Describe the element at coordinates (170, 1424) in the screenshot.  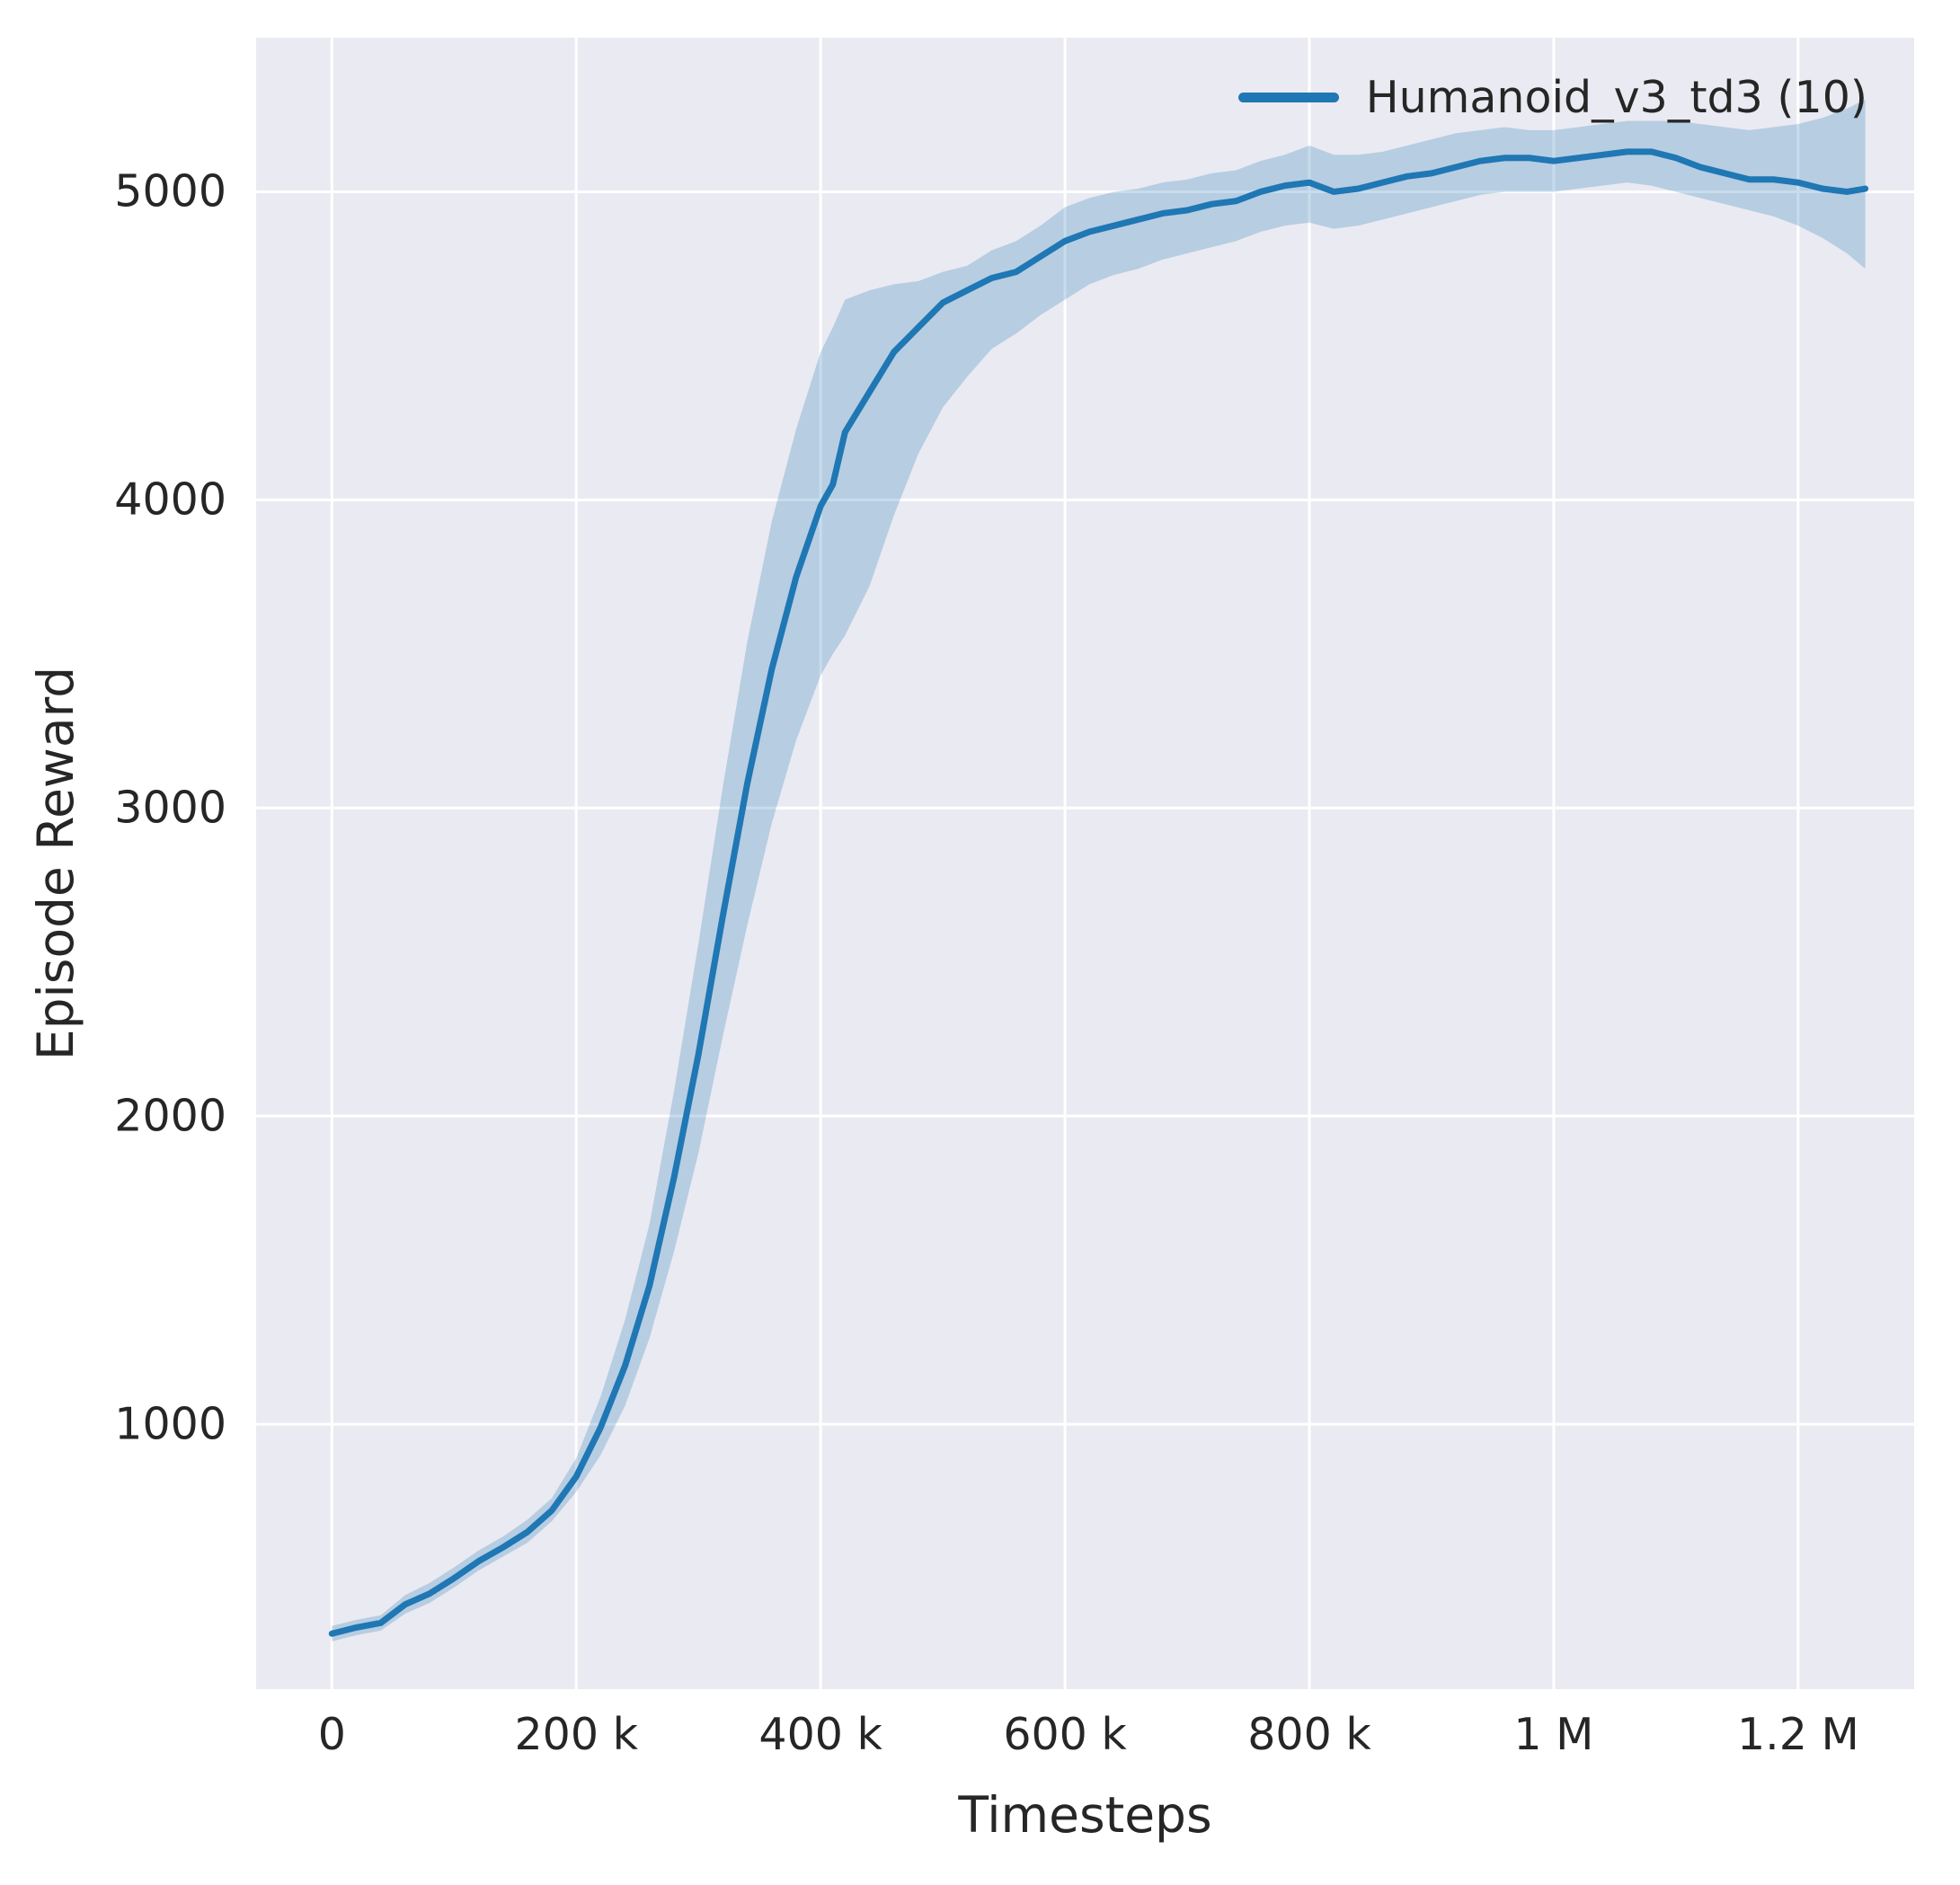
I see `y-tick-label: 1000` at that location.